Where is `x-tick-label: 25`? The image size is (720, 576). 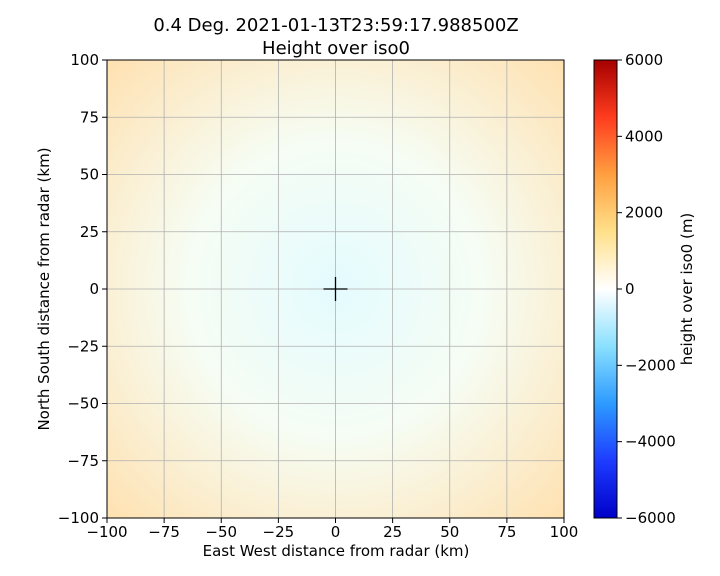
x-tick-label: 25 is located at coordinates (392, 532).